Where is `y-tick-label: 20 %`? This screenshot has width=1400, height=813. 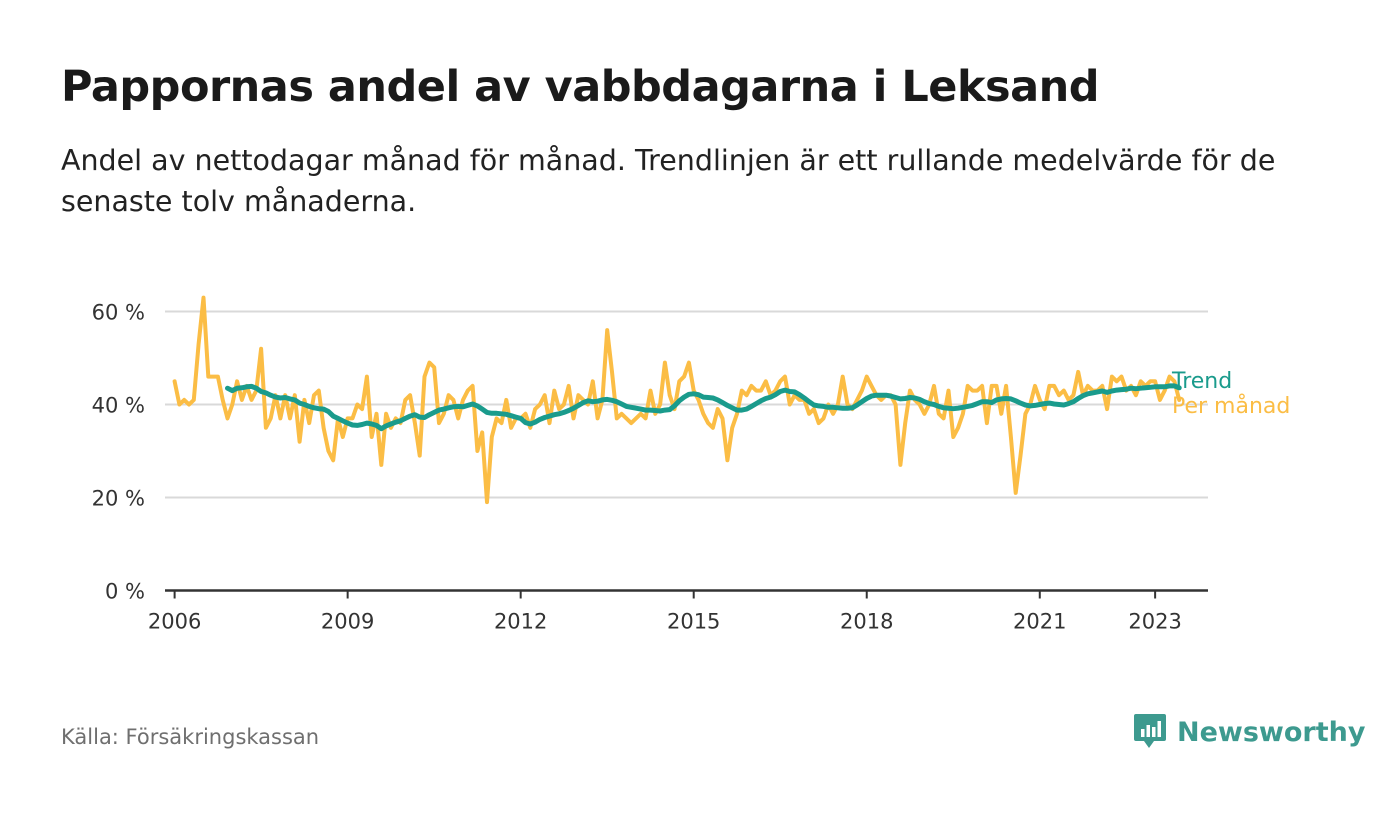 y-tick-label: 20 % is located at coordinates (118, 499).